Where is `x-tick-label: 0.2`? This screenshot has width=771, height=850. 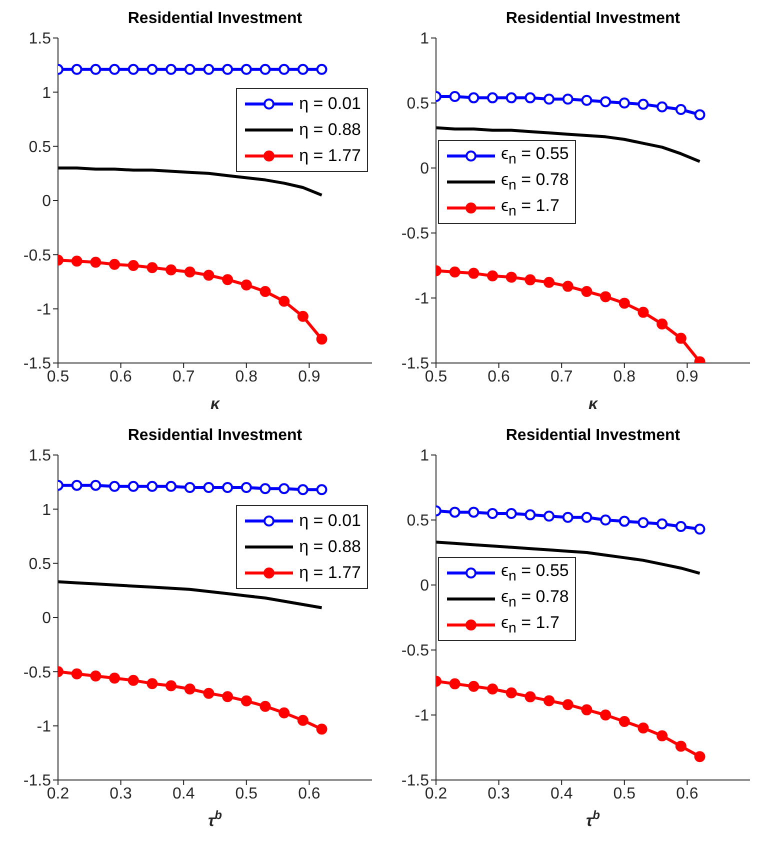
x-tick-label: 0.2 is located at coordinates (58, 793).